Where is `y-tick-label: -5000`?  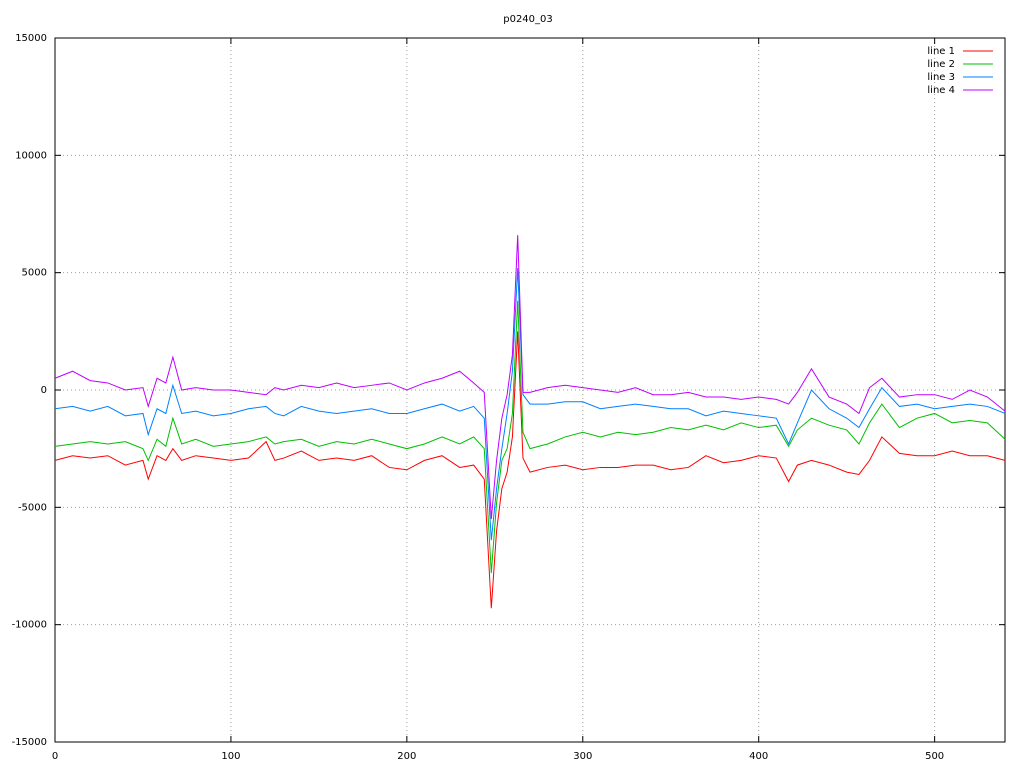 y-tick-label: -5000 is located at coordinates (32, 507).